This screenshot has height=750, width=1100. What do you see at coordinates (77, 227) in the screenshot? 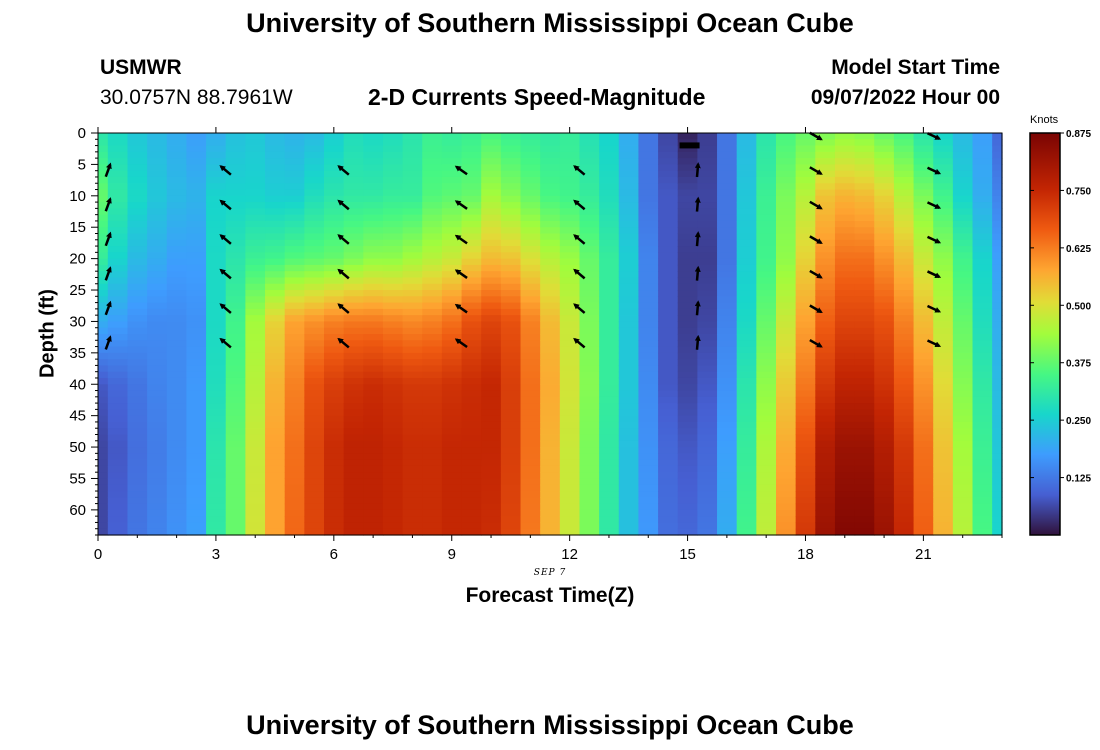
I see `y-tick-label: 15` at bounding box center [77, 227].